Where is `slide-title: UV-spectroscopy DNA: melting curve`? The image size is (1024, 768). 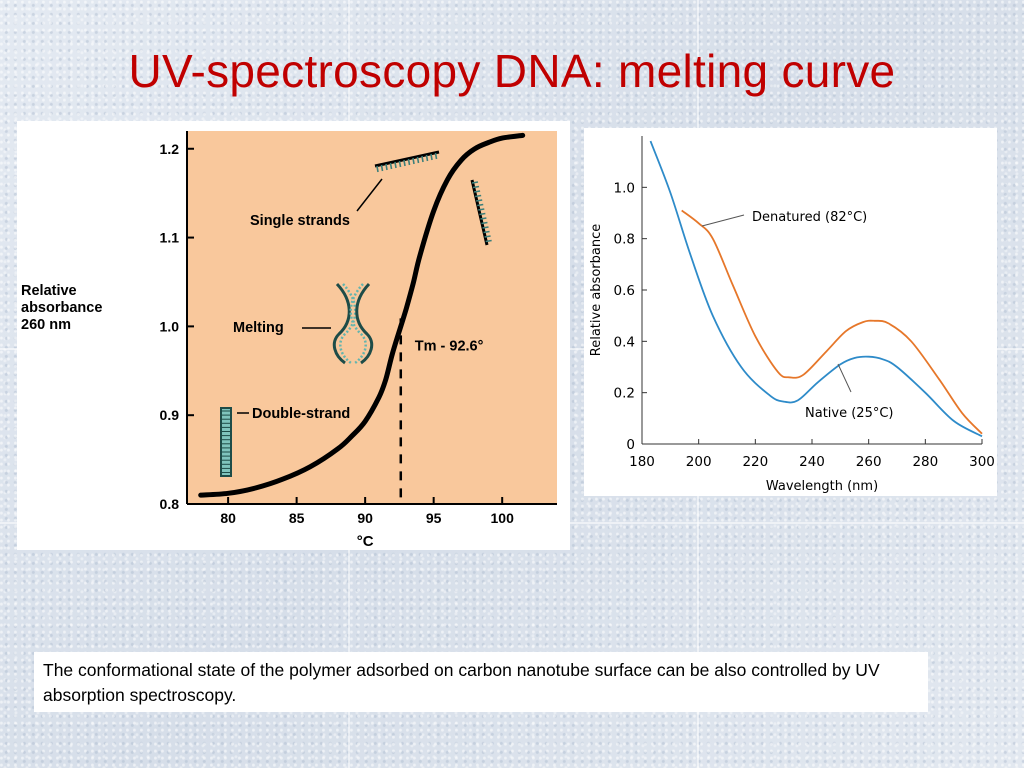
slide-title: UV-spectroscopy DNA: melting curve is located at coordinates (512, 71).